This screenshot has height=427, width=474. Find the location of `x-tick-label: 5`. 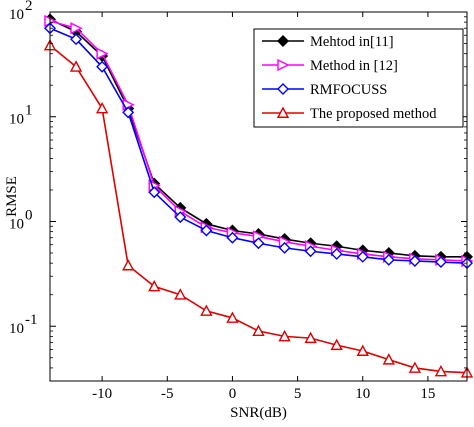

x-tick-label: 5 is located at coordinates (298, 394).